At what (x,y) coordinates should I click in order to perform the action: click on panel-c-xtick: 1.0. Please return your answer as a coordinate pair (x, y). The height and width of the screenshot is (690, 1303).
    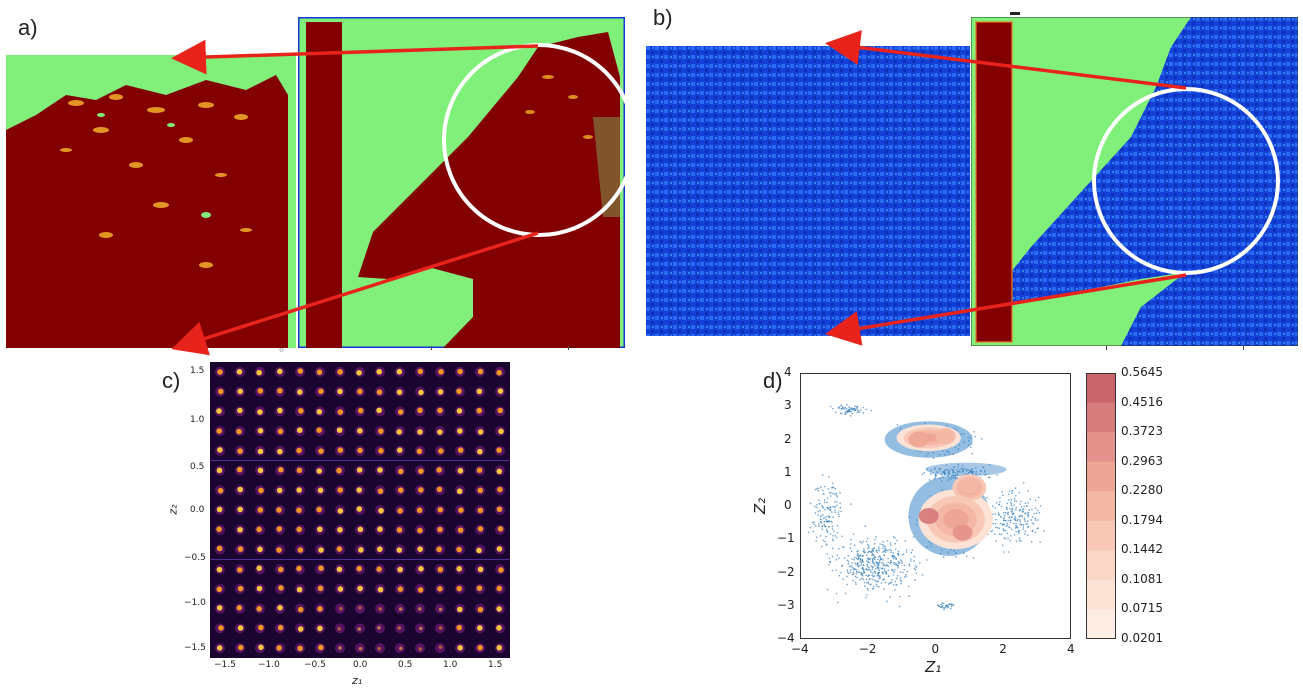
    Looking at the image, I should click on (450, 665).